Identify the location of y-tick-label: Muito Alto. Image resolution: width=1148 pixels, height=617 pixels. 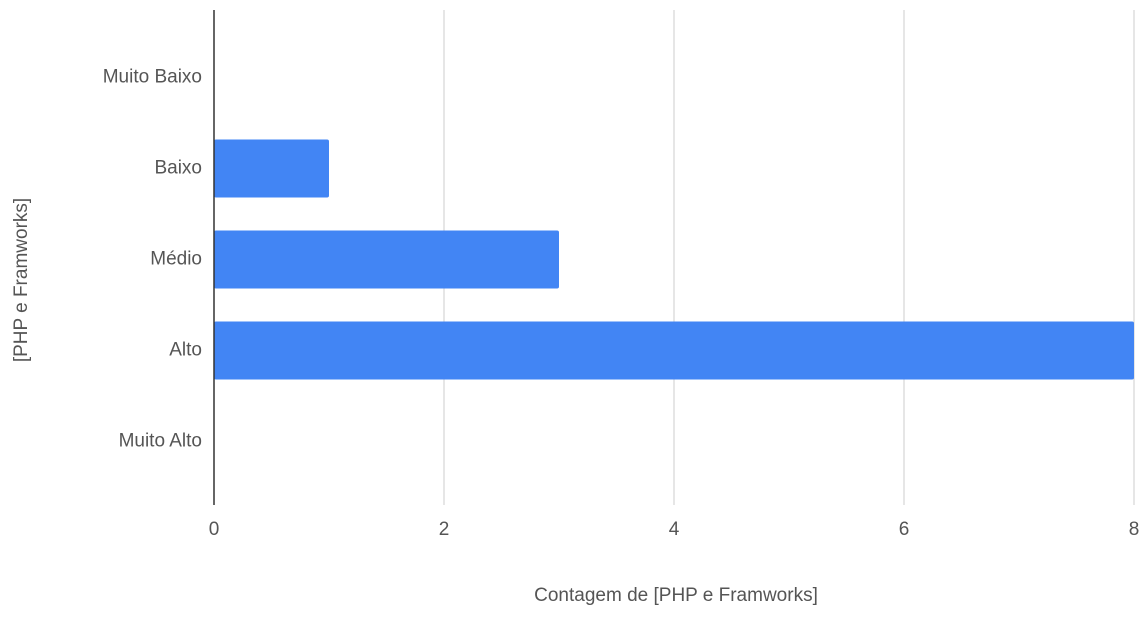
(160, 441).